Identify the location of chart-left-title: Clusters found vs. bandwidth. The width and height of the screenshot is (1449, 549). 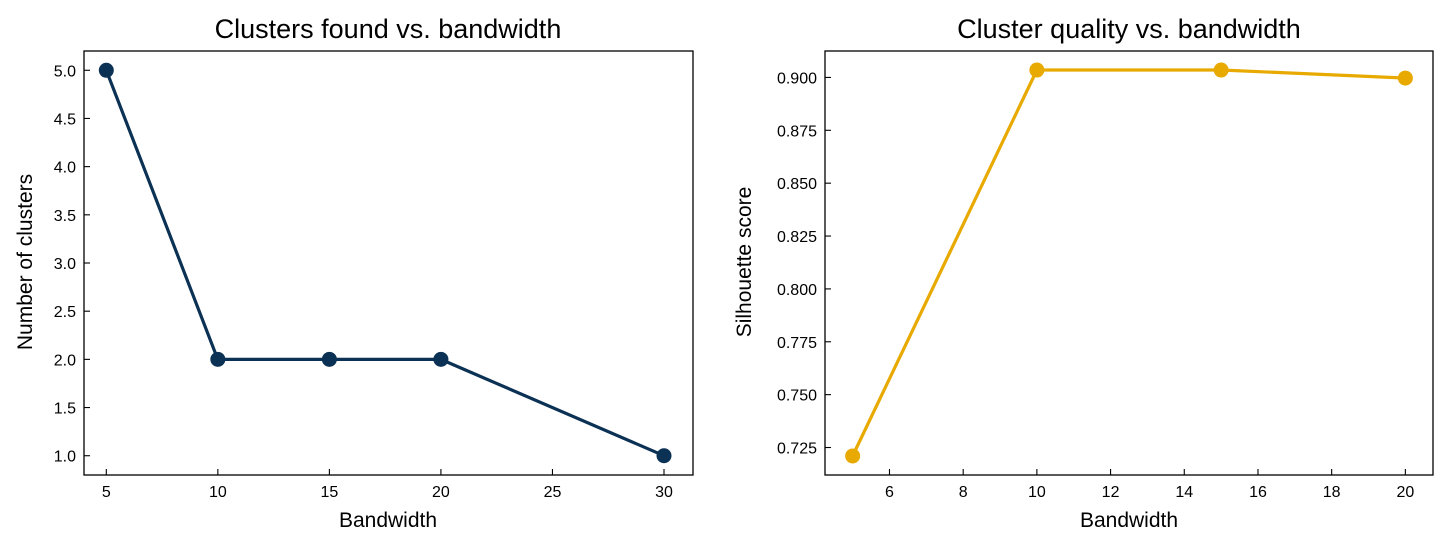
(388, 29).